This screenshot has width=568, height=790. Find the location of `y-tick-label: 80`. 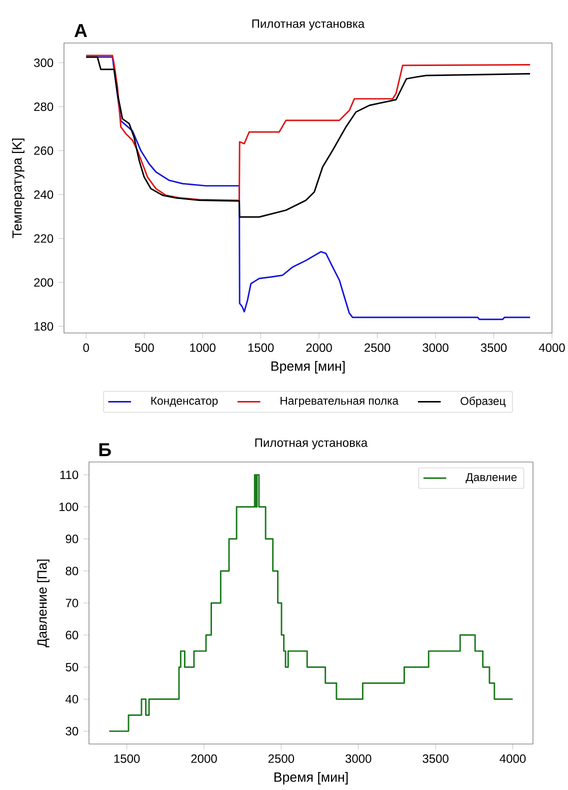

y-tick-label: 80 is located at coordinates (72, 571).